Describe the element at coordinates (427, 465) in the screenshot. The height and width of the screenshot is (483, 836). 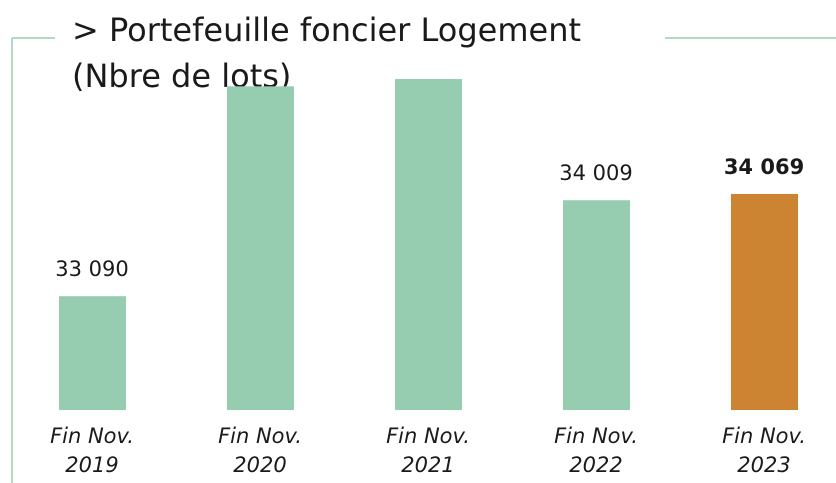
I see `x-tick-label: 2021` at that location.